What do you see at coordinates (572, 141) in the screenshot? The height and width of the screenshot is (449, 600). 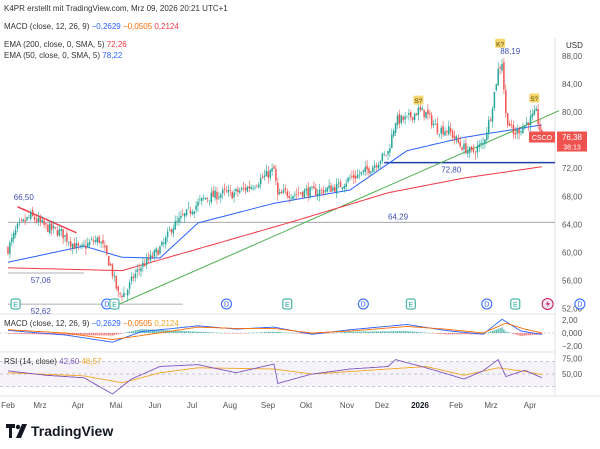 I see `last-price-badge` at bounding box center [572, 141].